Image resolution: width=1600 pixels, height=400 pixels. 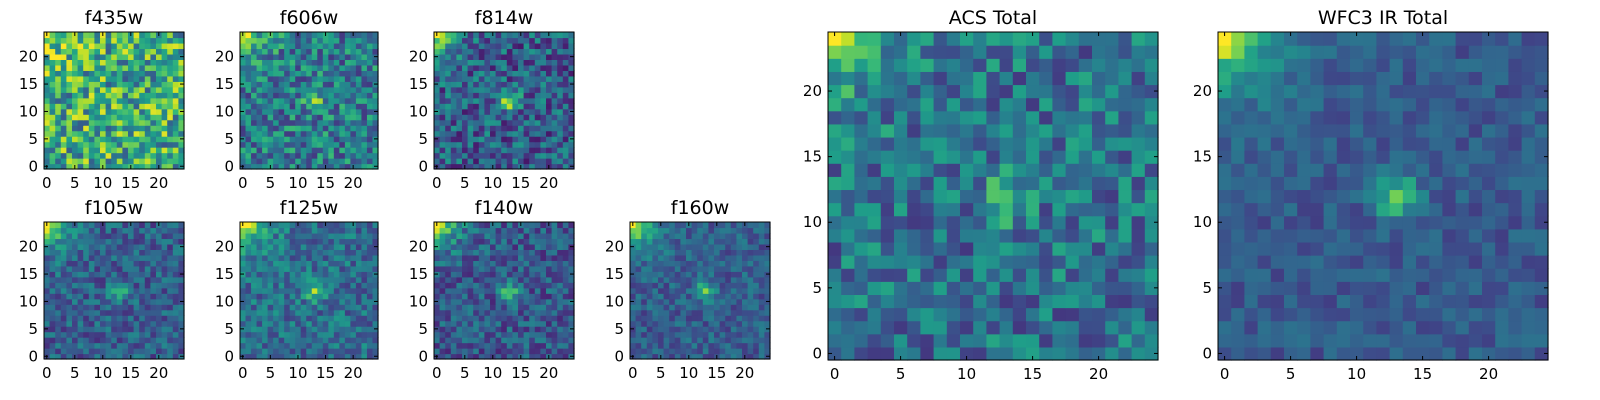 What do you see at coordinates (271, 373) in the screenshot?
I see `x-tick-label: 5` at bounding box center [271, 373].